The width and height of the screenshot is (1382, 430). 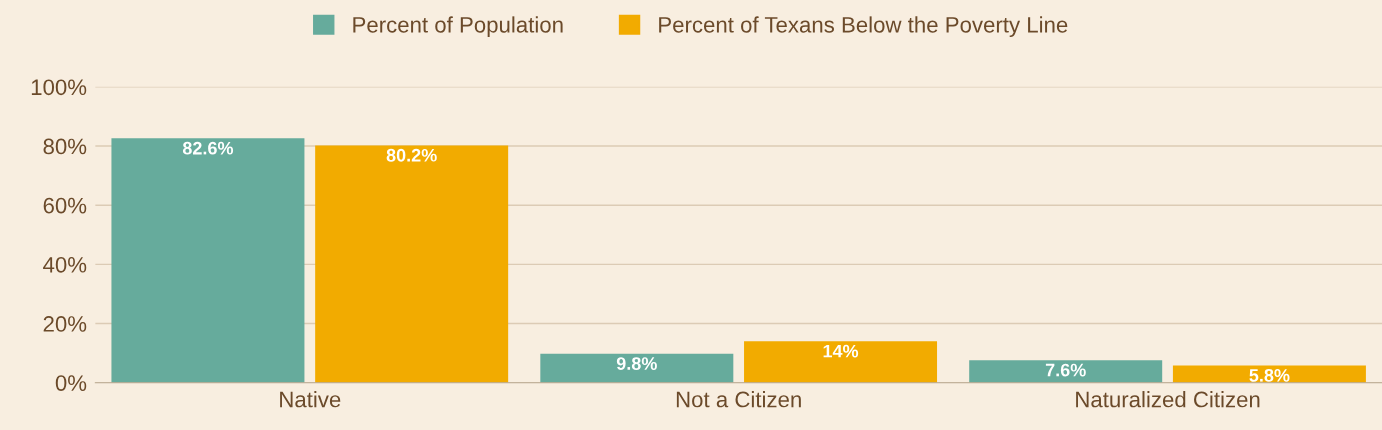 What do you see at coordinates (65, 324) in the screenshot?
I see `y-tick-label: 20%` at bounding box center [65, 324].